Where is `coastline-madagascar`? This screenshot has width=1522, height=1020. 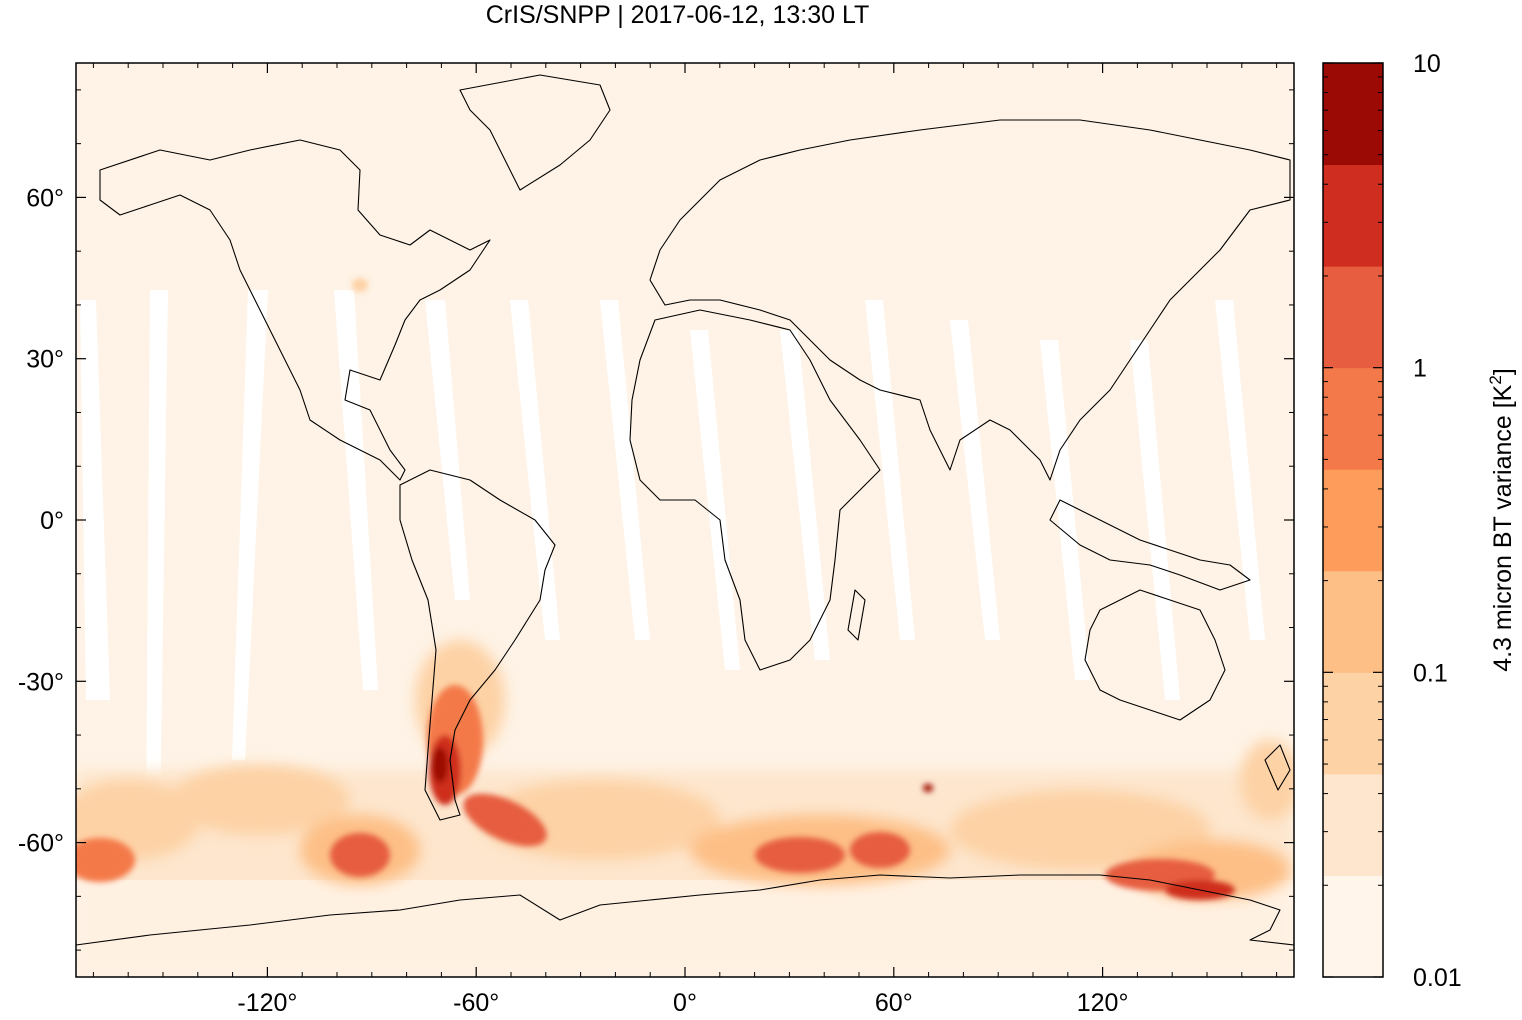 coastline-madagascar is located at coordinates (856, 615).